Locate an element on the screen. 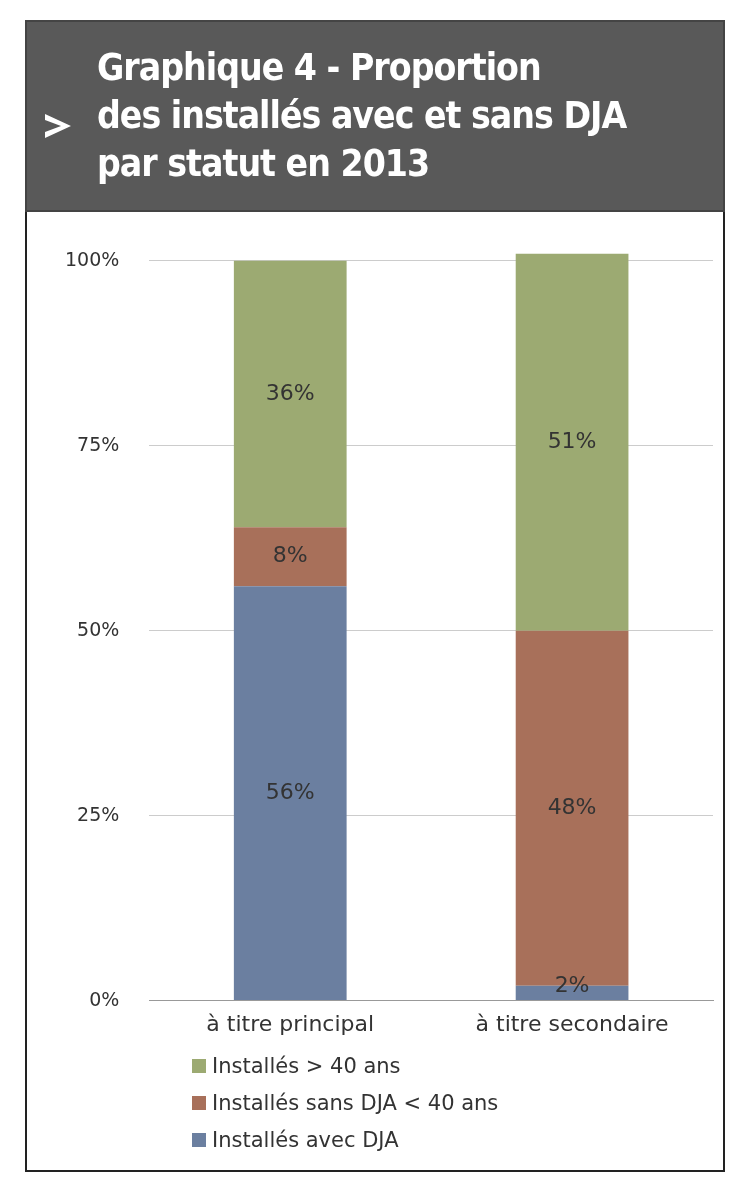 The image size is (747, 1201). legend-label: Installés sans DJA < 40 ans is located at coordinates (355, 1102).